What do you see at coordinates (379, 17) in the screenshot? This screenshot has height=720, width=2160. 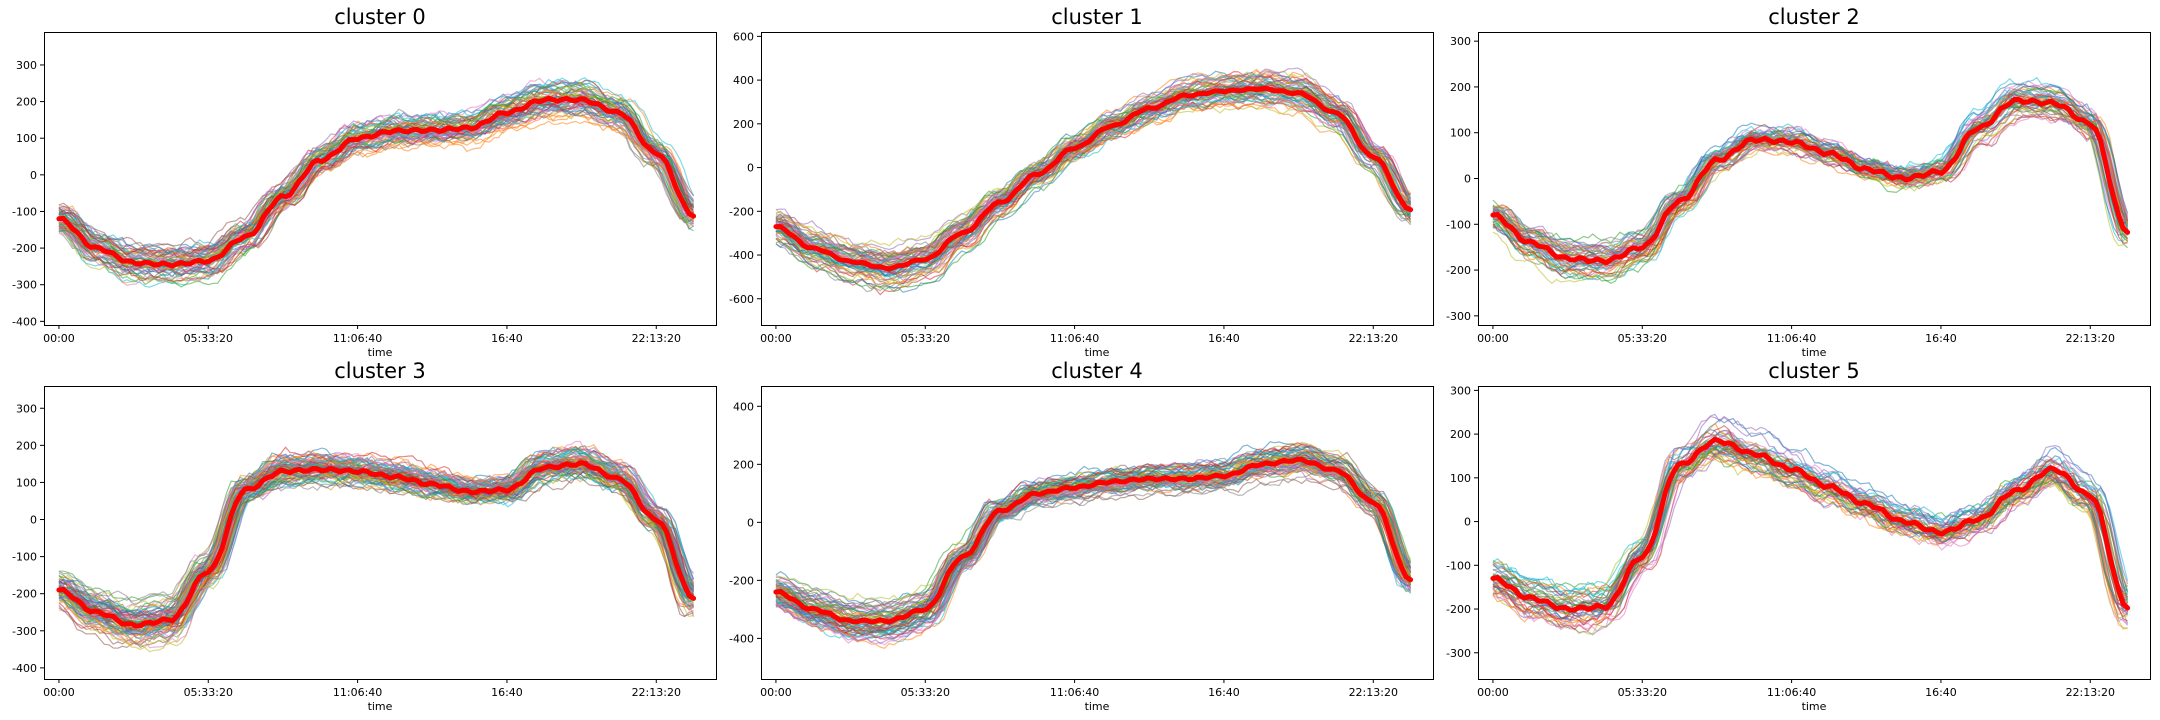 I see `chart-title: cluster 0` at bounding box center [379, 17].